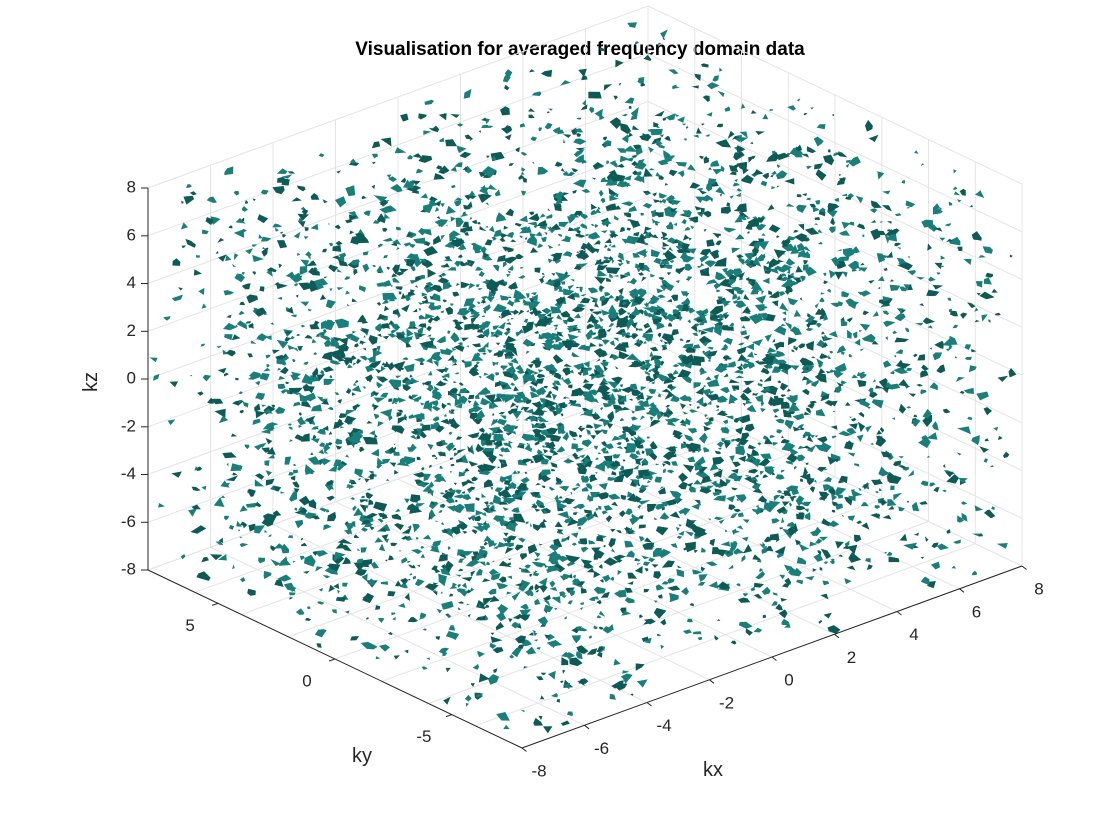  I want to click on gridline, so click(835, 286).